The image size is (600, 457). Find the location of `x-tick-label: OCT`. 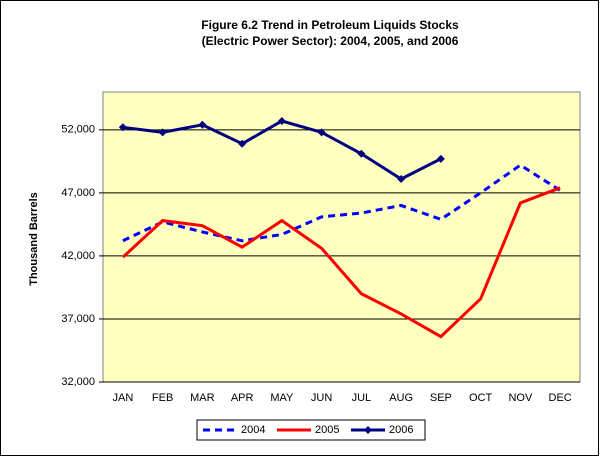

x-tick-label: OCT is located at coordinates (481, 398).